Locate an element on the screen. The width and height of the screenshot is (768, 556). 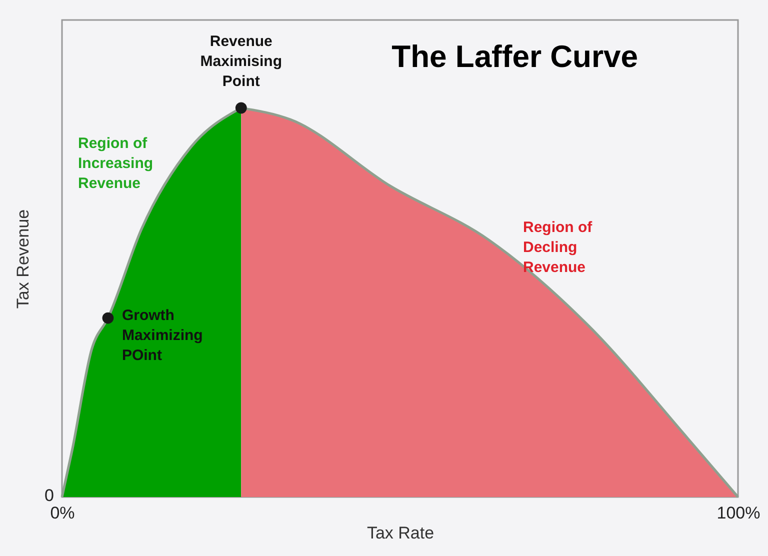
annotation: Region of Decling Revenue is located at coordinates (558, 247).